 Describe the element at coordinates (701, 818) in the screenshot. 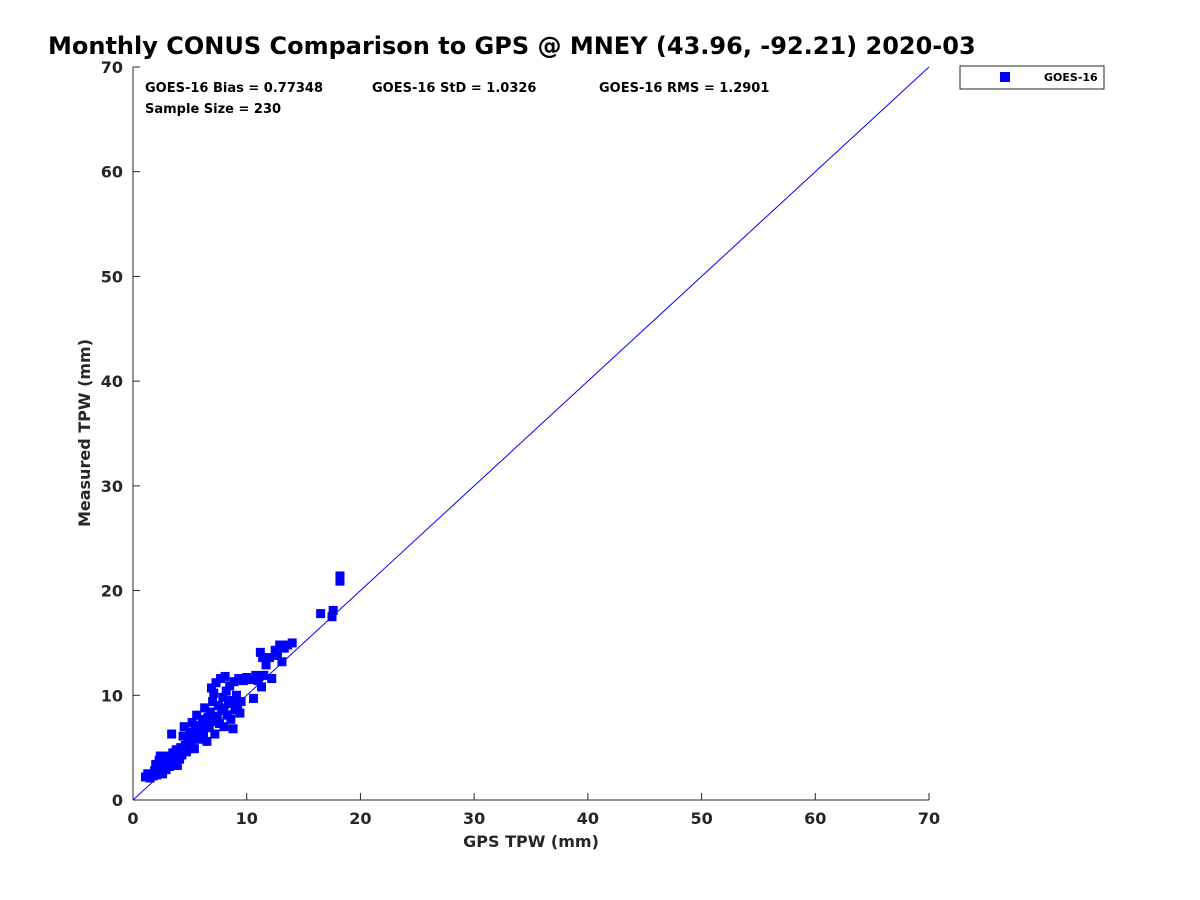

I see `x-tick-label: 50` at that location.